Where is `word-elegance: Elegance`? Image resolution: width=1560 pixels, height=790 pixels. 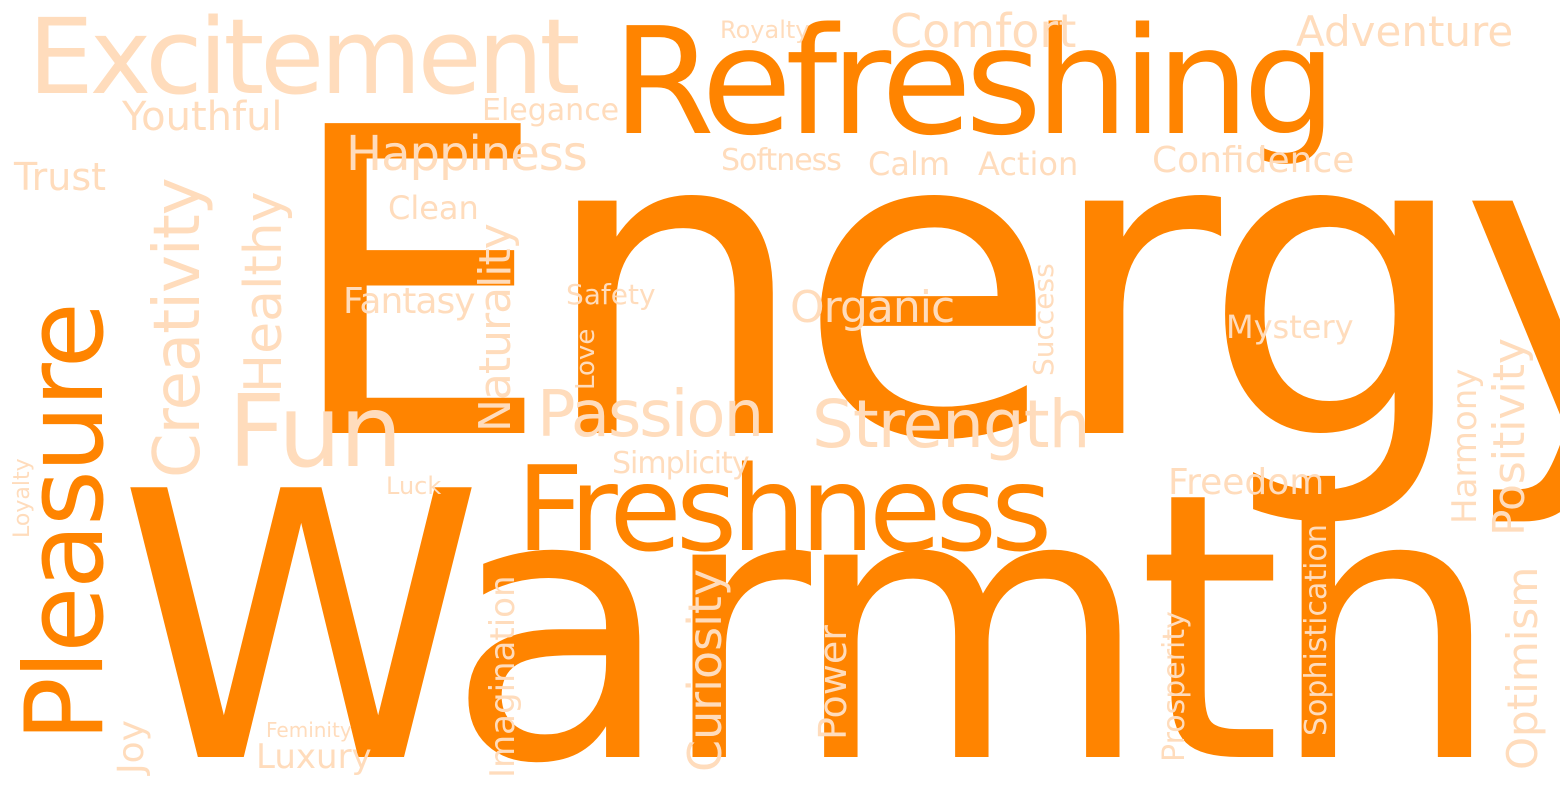 word-elegance: Elegance is located at coordinates (551, 110).